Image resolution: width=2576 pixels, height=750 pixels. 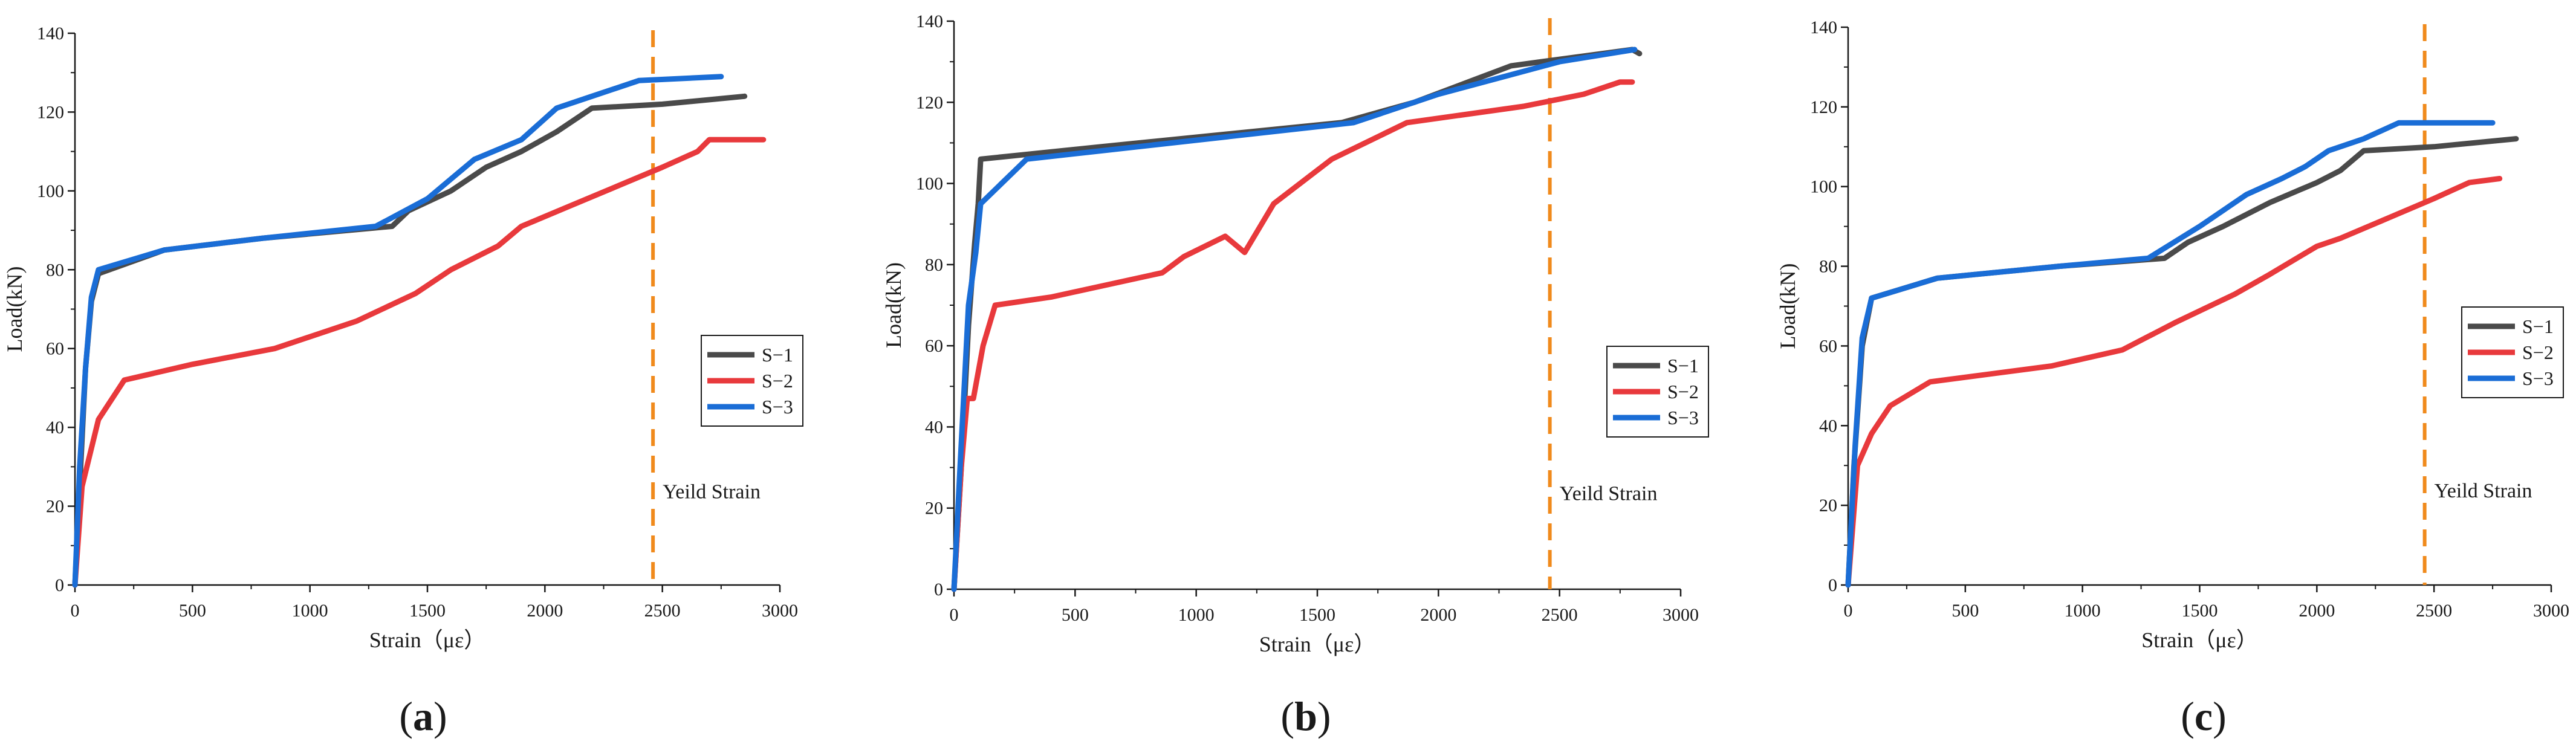 What do you see at coordinates (2204, 716) in the screenshot?
I see `panel-label: (c)` at bounding box center [2204, 716].